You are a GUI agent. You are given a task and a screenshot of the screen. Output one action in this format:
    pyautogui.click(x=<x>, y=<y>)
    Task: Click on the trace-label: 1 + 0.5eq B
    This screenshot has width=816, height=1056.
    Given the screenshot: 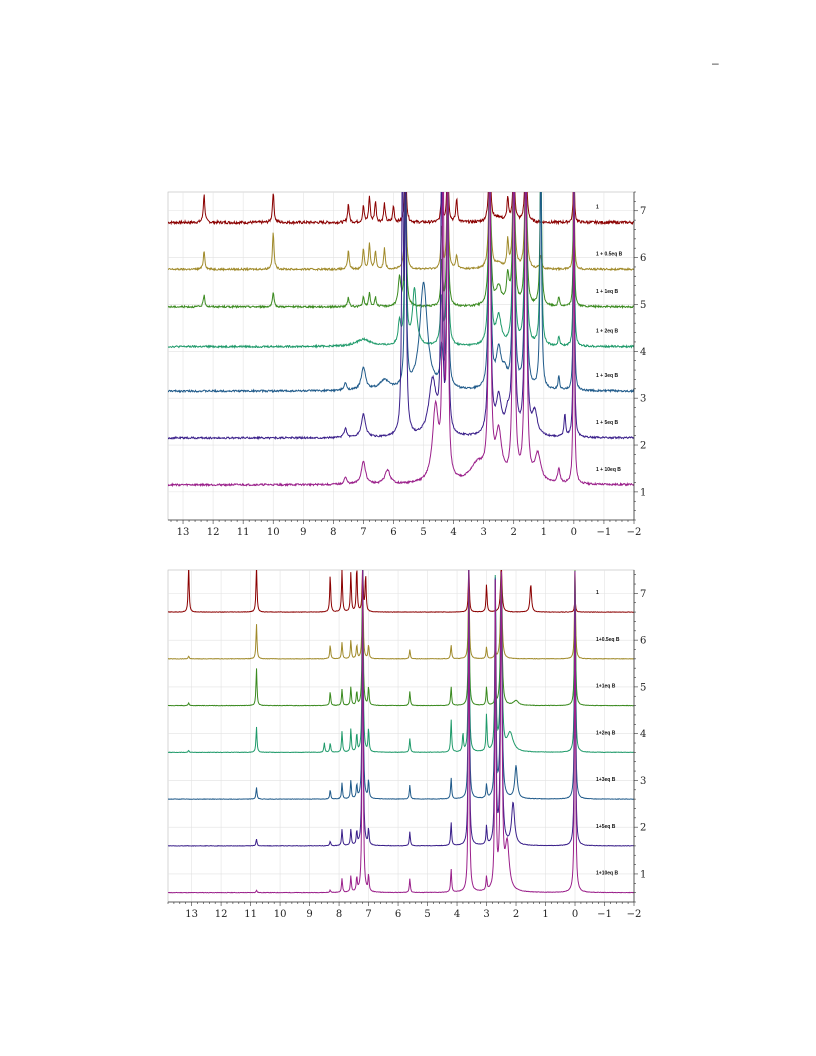 What is the action you would take?
    pyautogui.click(x=609, y=254)
    